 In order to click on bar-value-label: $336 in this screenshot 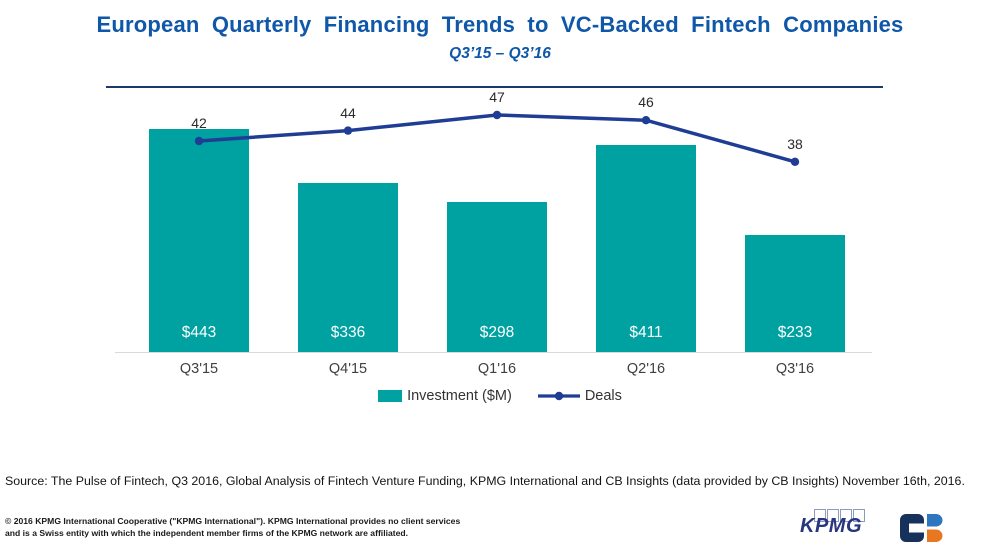, I will do `click(348, 332)`.